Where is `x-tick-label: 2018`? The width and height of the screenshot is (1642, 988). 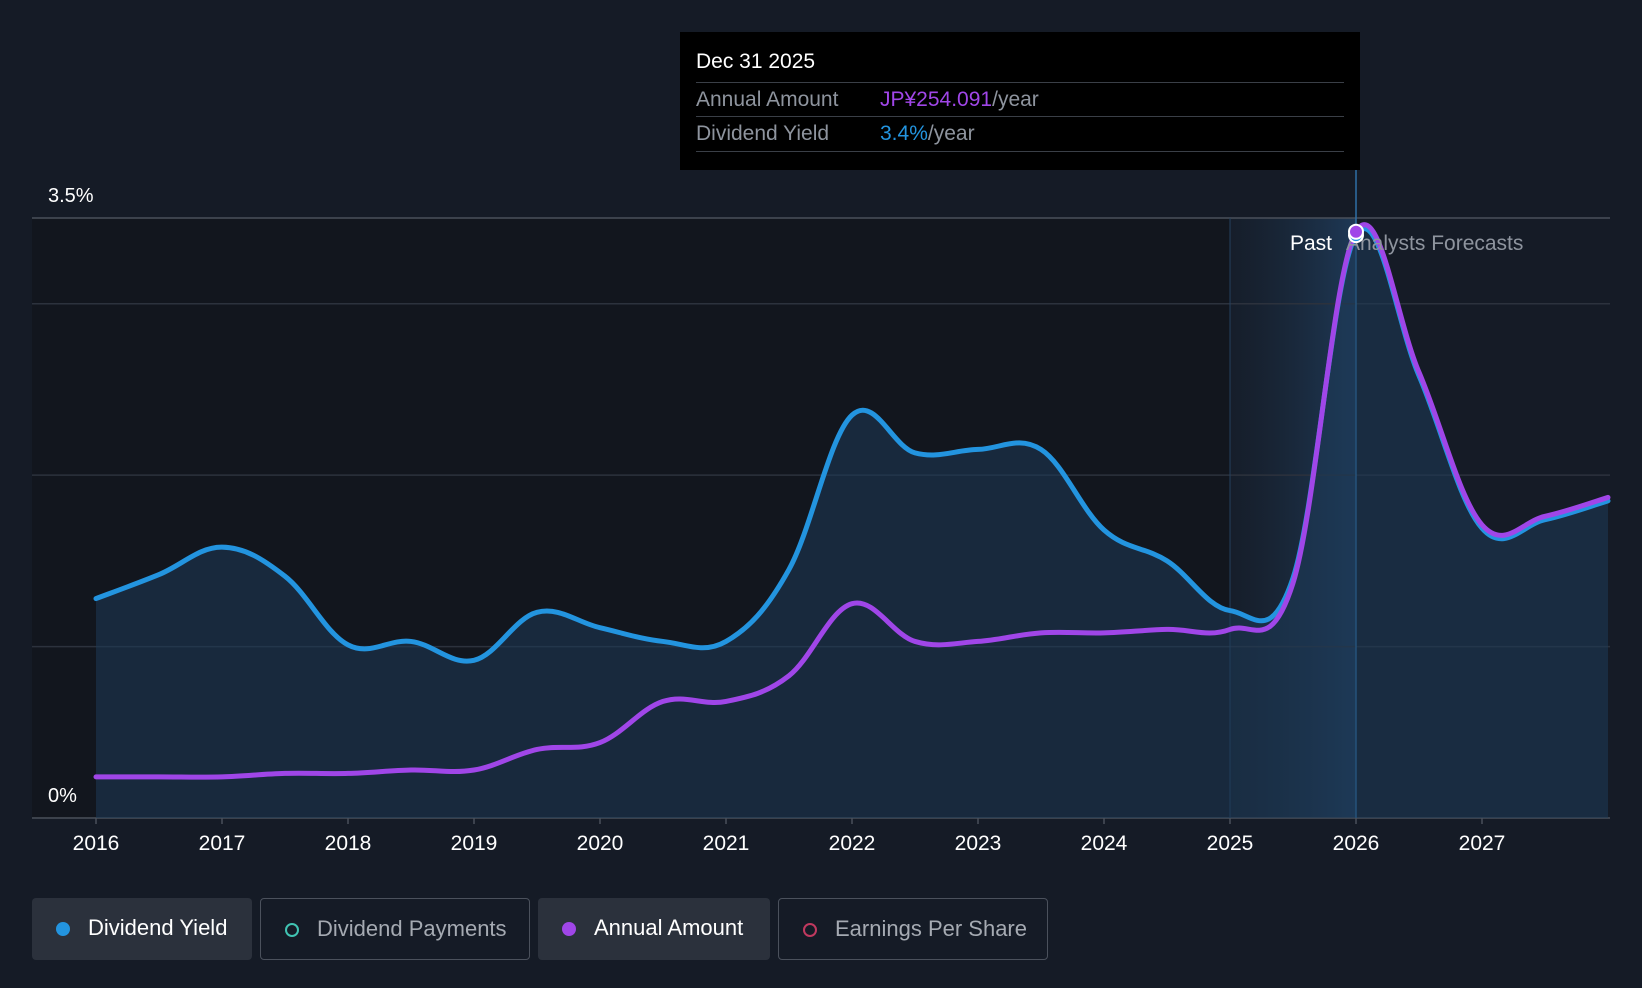 x-tick-label: 2018 is located at coordinates (348, 843).